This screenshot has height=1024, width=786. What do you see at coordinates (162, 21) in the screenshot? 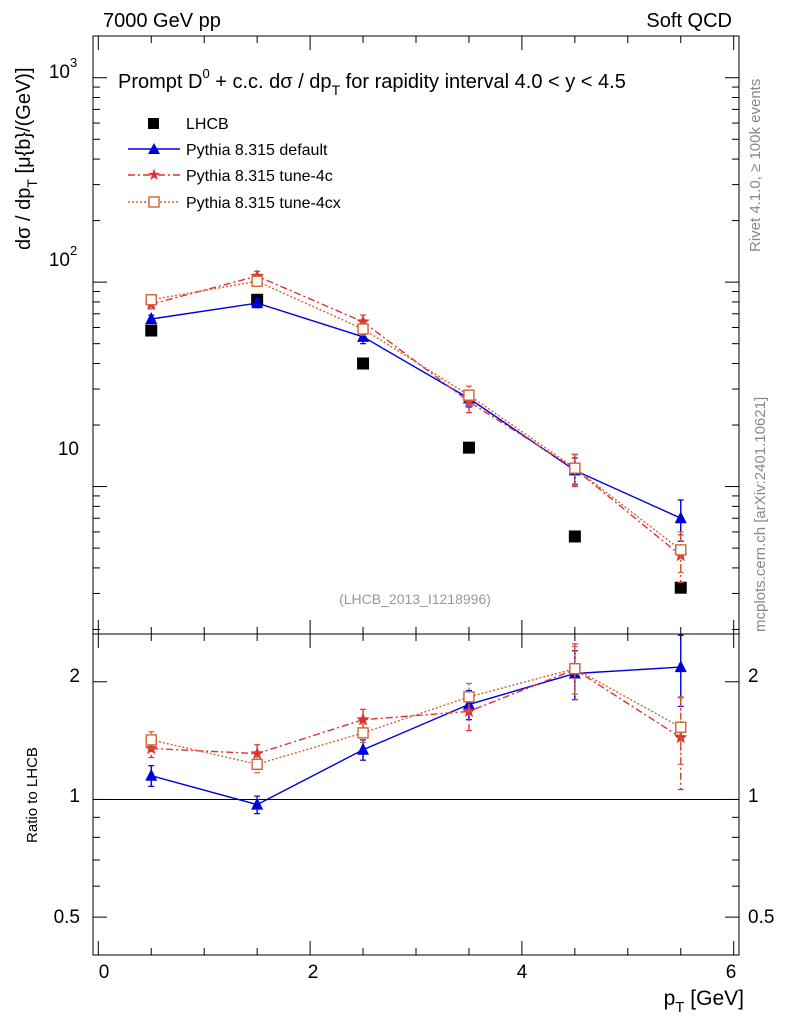
I see `energy-label: 7000 GeV pp` at bounding box center [162, 21].